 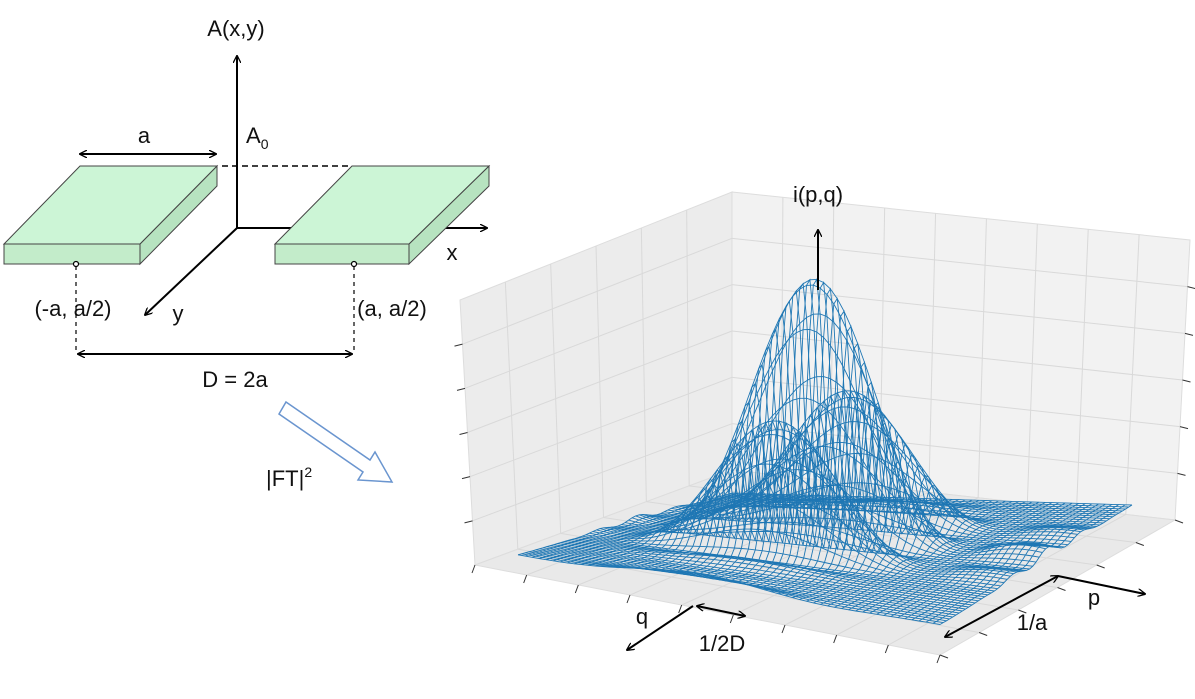 What do you see at coordinates (257, 137) in the screenshot?
I see `amplitude-level-label: A0` at bounding box center [257, 137].